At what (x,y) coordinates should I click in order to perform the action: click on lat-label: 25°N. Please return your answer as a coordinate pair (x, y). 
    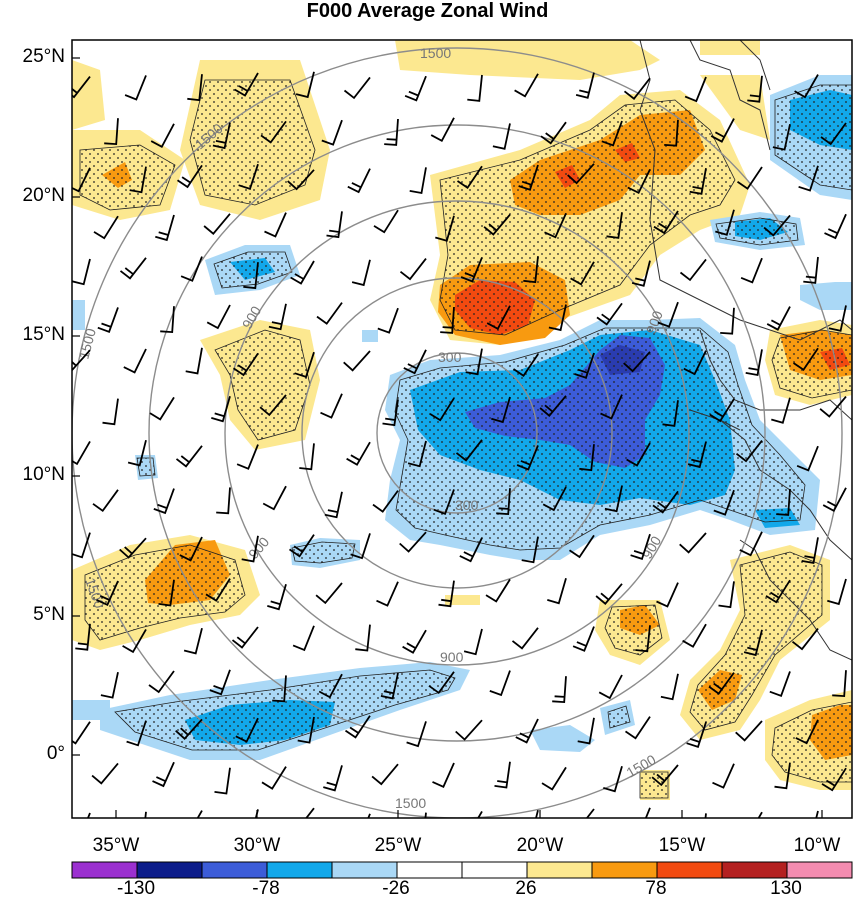
    Looking at the image, I should click on (43, 56).